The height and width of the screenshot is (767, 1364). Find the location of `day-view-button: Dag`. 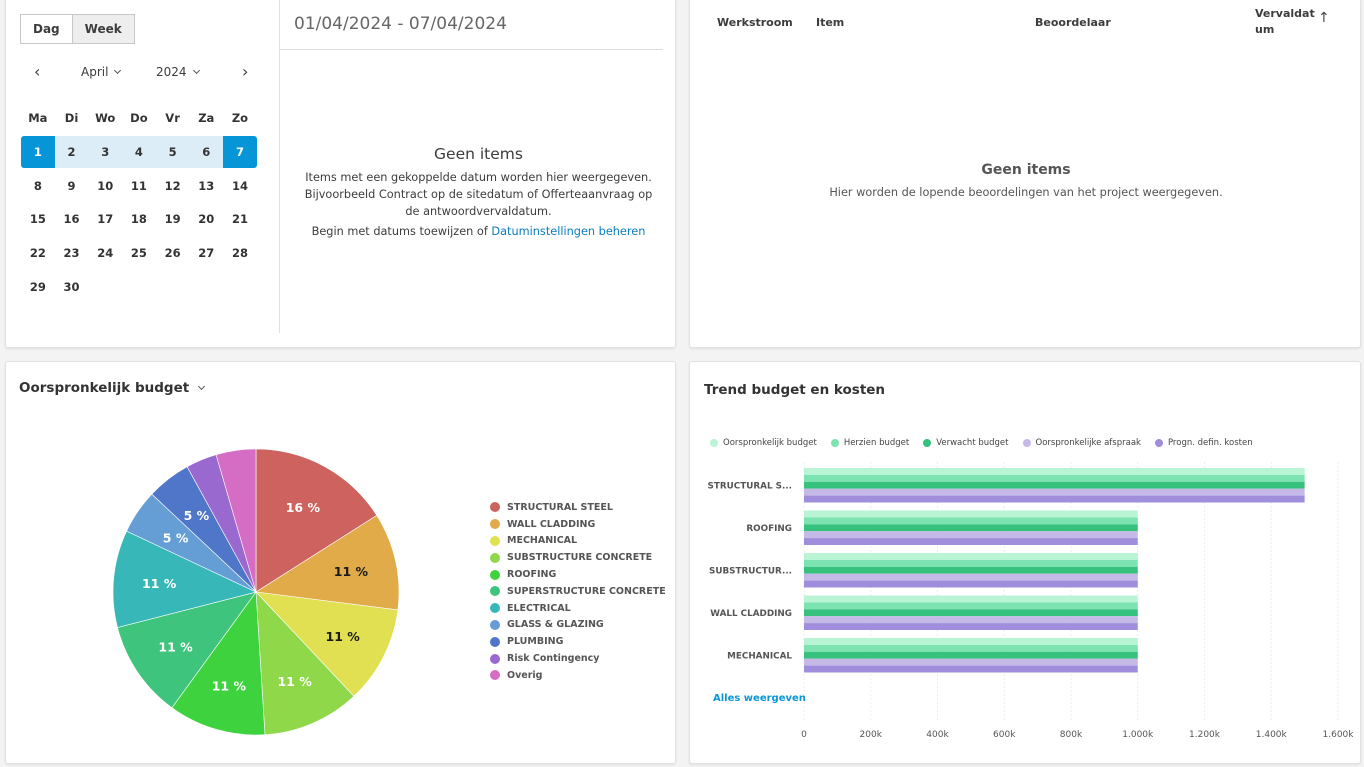

day-view-button: Dag is located at coordinates (46, 29).